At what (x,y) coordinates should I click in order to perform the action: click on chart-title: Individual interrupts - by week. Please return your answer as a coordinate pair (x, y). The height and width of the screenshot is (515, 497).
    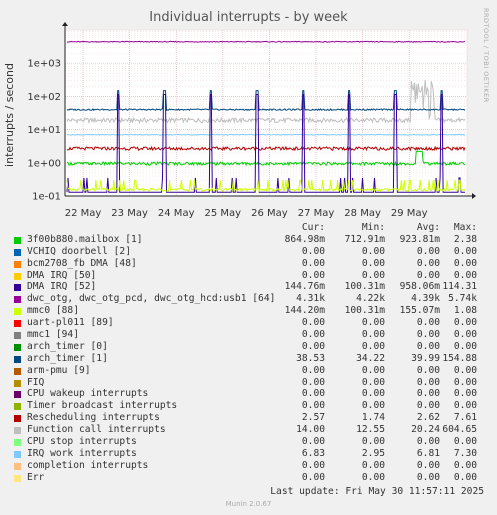
    Looking at the image, I should click on (248, 17).